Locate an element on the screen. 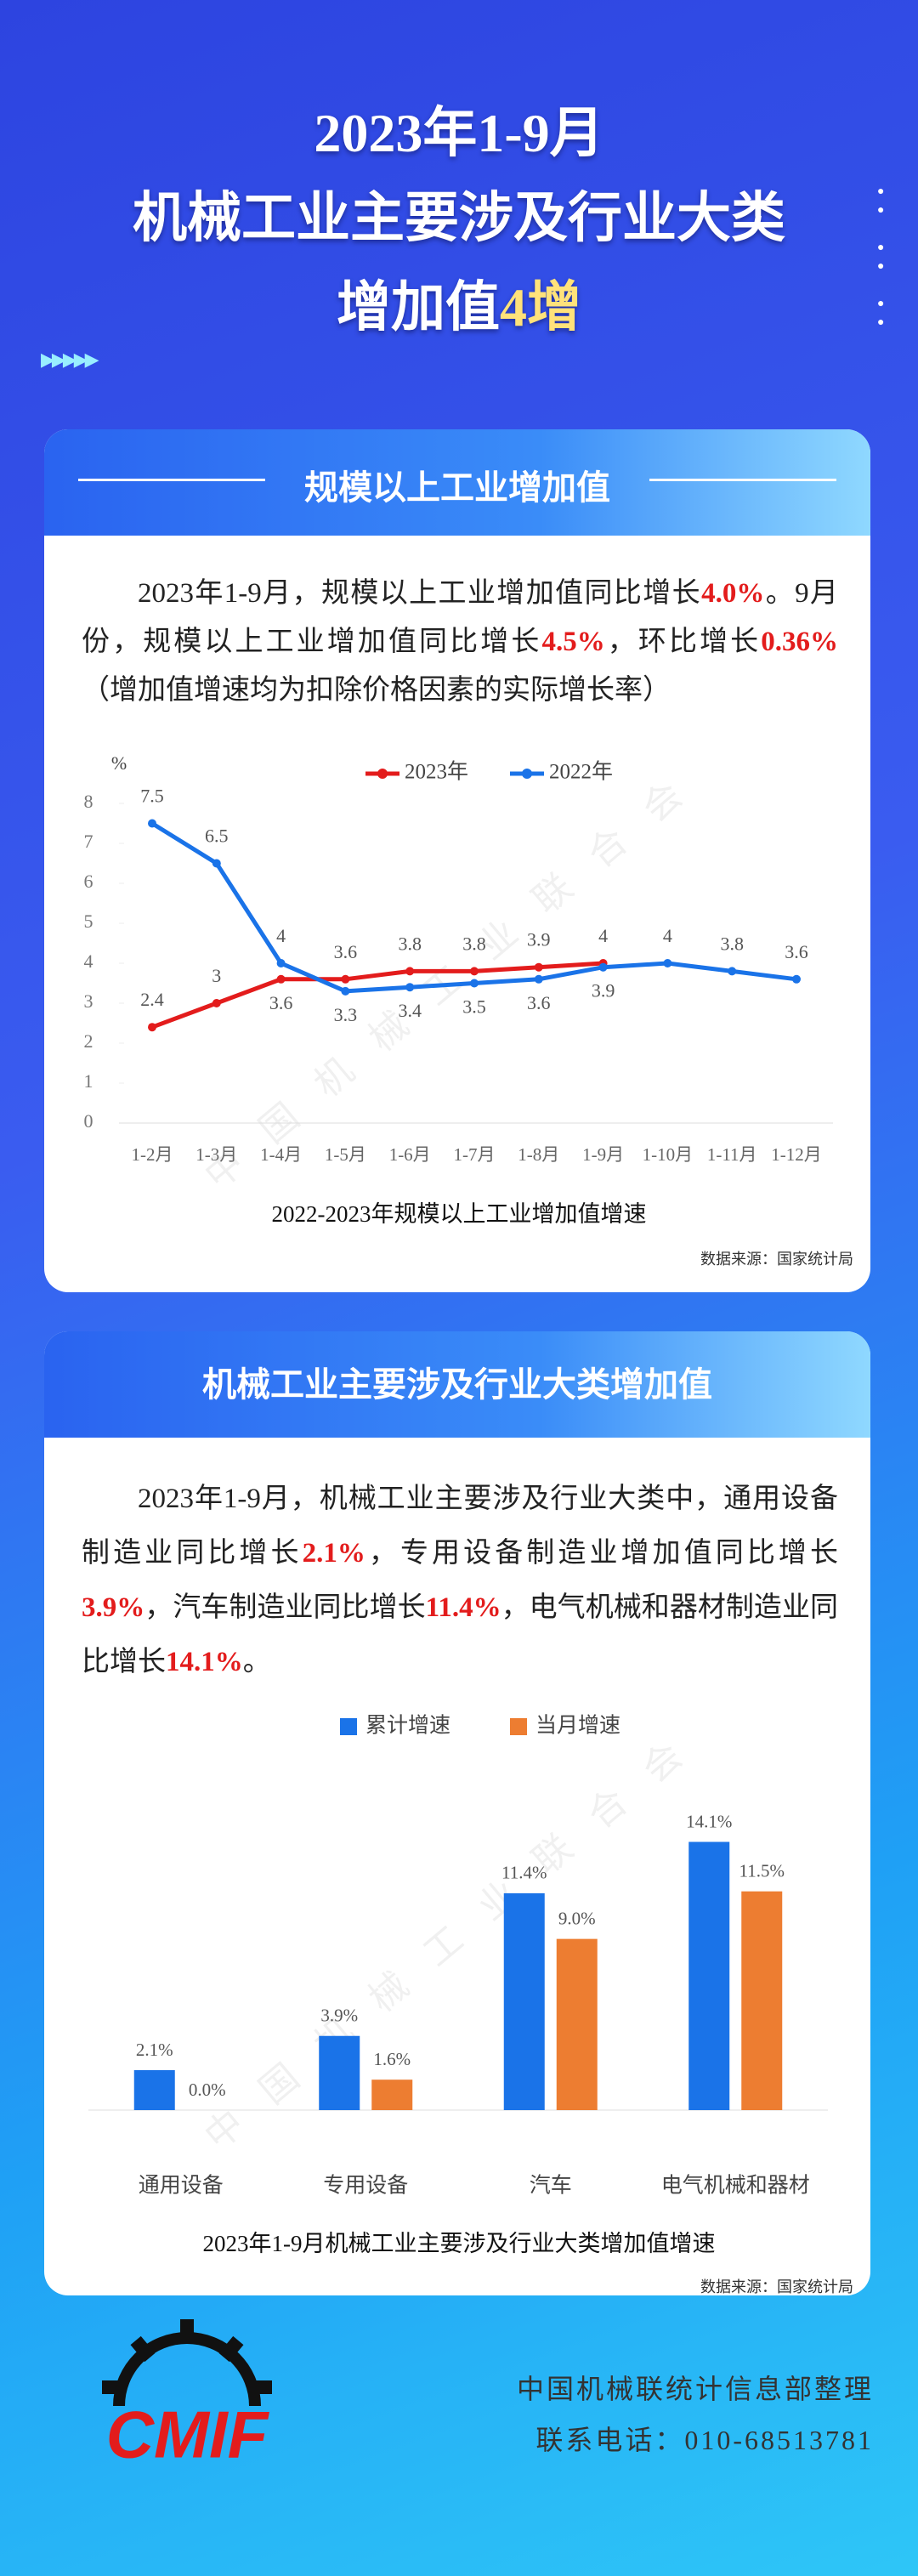 This screenshot has height=2576, width=918. text: 2023年1-9月，规模以上工业增加值同比增长 is located at coordinates (420, 594).